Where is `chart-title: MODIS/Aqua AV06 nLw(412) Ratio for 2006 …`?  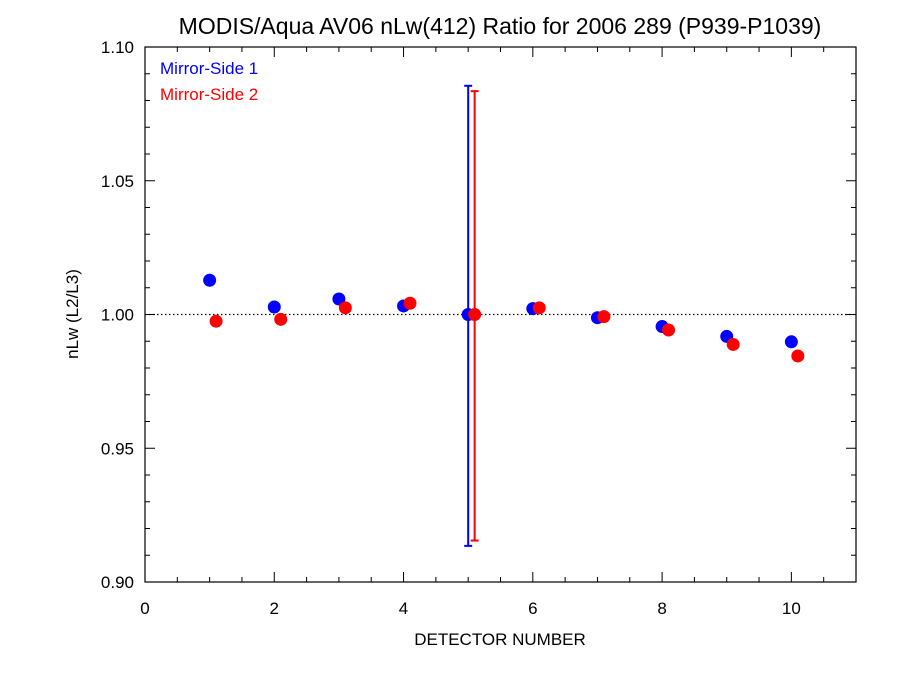
chart-title: MODIS/Aqua AV06 nLw(412) Ratio for 2006 … is located at coordinates (500, 26).